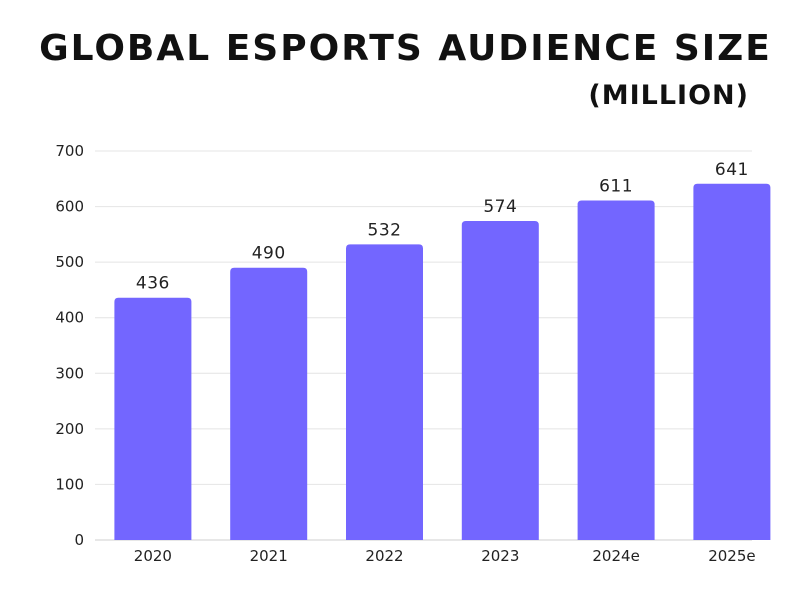 Image resolution: width=811 pixels, height=593 pixels. I want to click on y-tick-label: 300, so click(69, 373).